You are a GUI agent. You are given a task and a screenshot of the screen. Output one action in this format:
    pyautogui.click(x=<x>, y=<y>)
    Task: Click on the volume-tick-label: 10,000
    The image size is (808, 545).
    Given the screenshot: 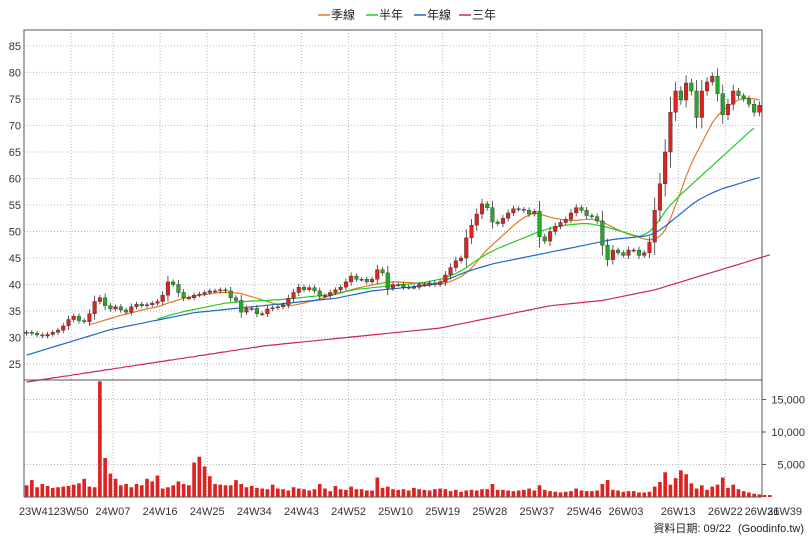 What is the action you would take?
    pyautogui.click(x=788, y=433)
    